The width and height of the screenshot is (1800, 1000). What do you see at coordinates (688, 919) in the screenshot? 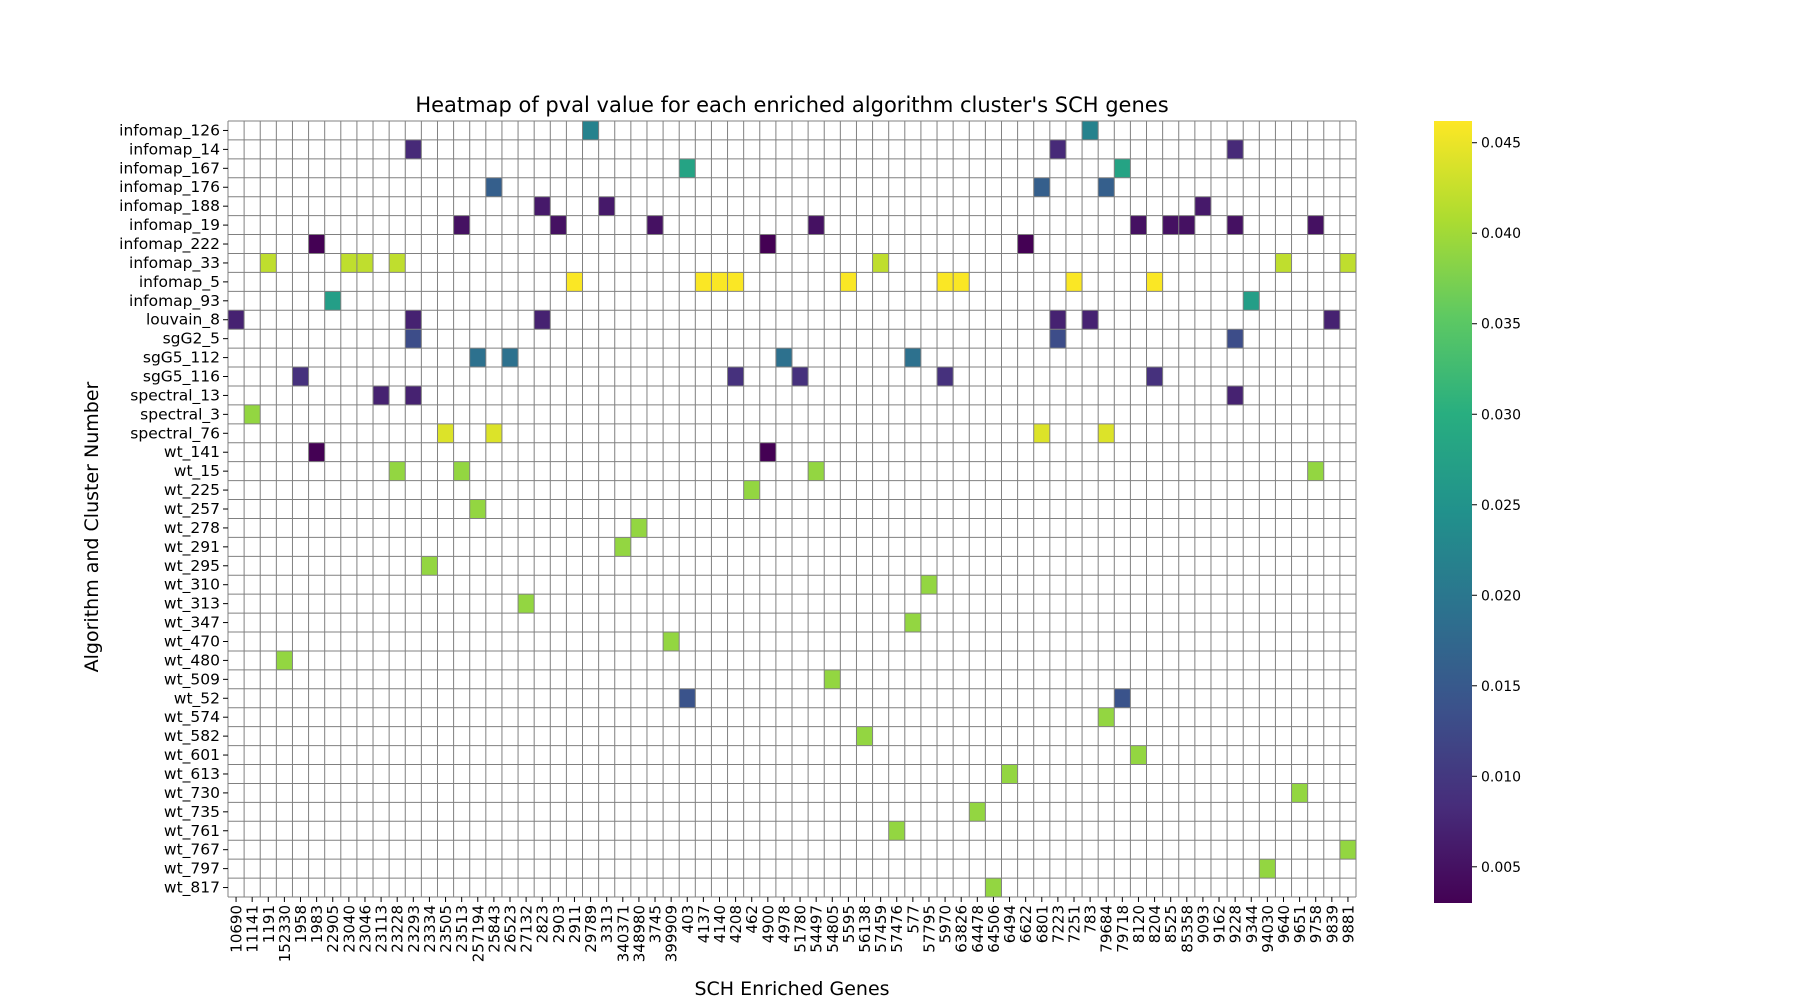
I see `x-tick-label: 403` at bounding box center [688, 919].